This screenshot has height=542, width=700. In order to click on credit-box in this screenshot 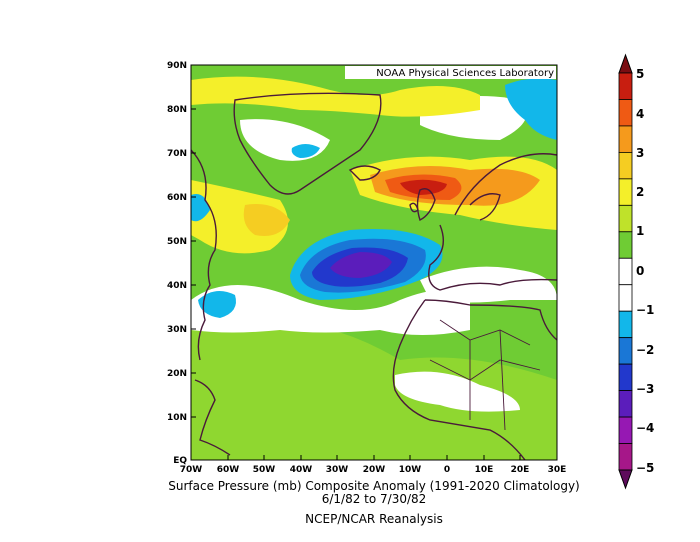, I will do `click(450, 72)`.